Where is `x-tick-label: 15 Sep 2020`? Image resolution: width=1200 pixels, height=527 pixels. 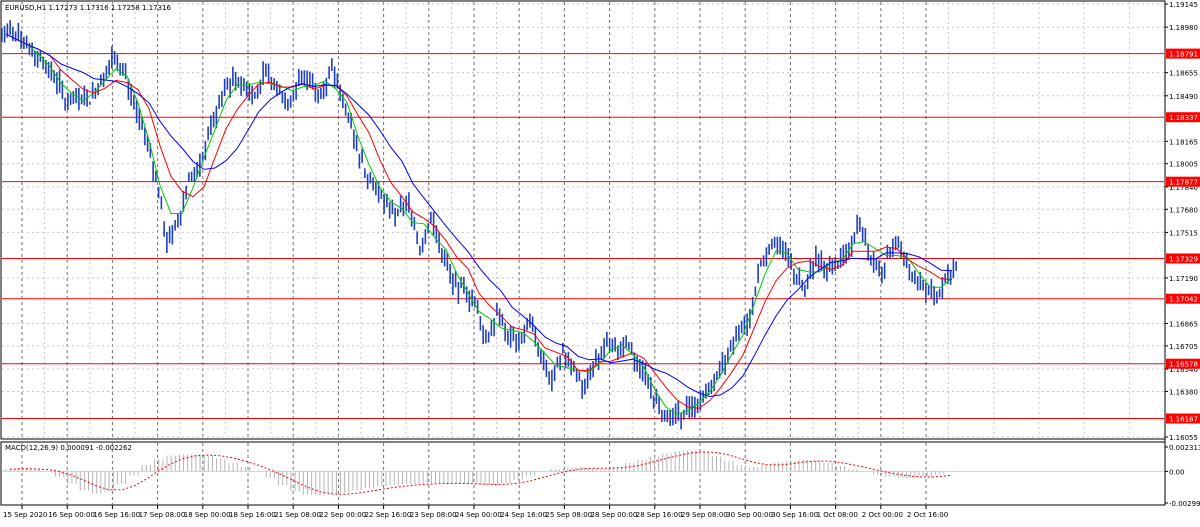 x-tick-label: 15 Sep 2020 is located at coordinates (25, 515).